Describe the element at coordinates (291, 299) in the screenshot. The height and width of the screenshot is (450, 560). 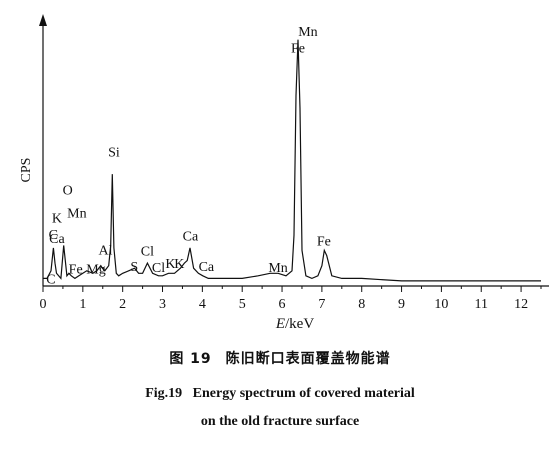
I see `x-ticks: 0 1 2 3 4 5 6 7 8 9 10 11 12` at that location.